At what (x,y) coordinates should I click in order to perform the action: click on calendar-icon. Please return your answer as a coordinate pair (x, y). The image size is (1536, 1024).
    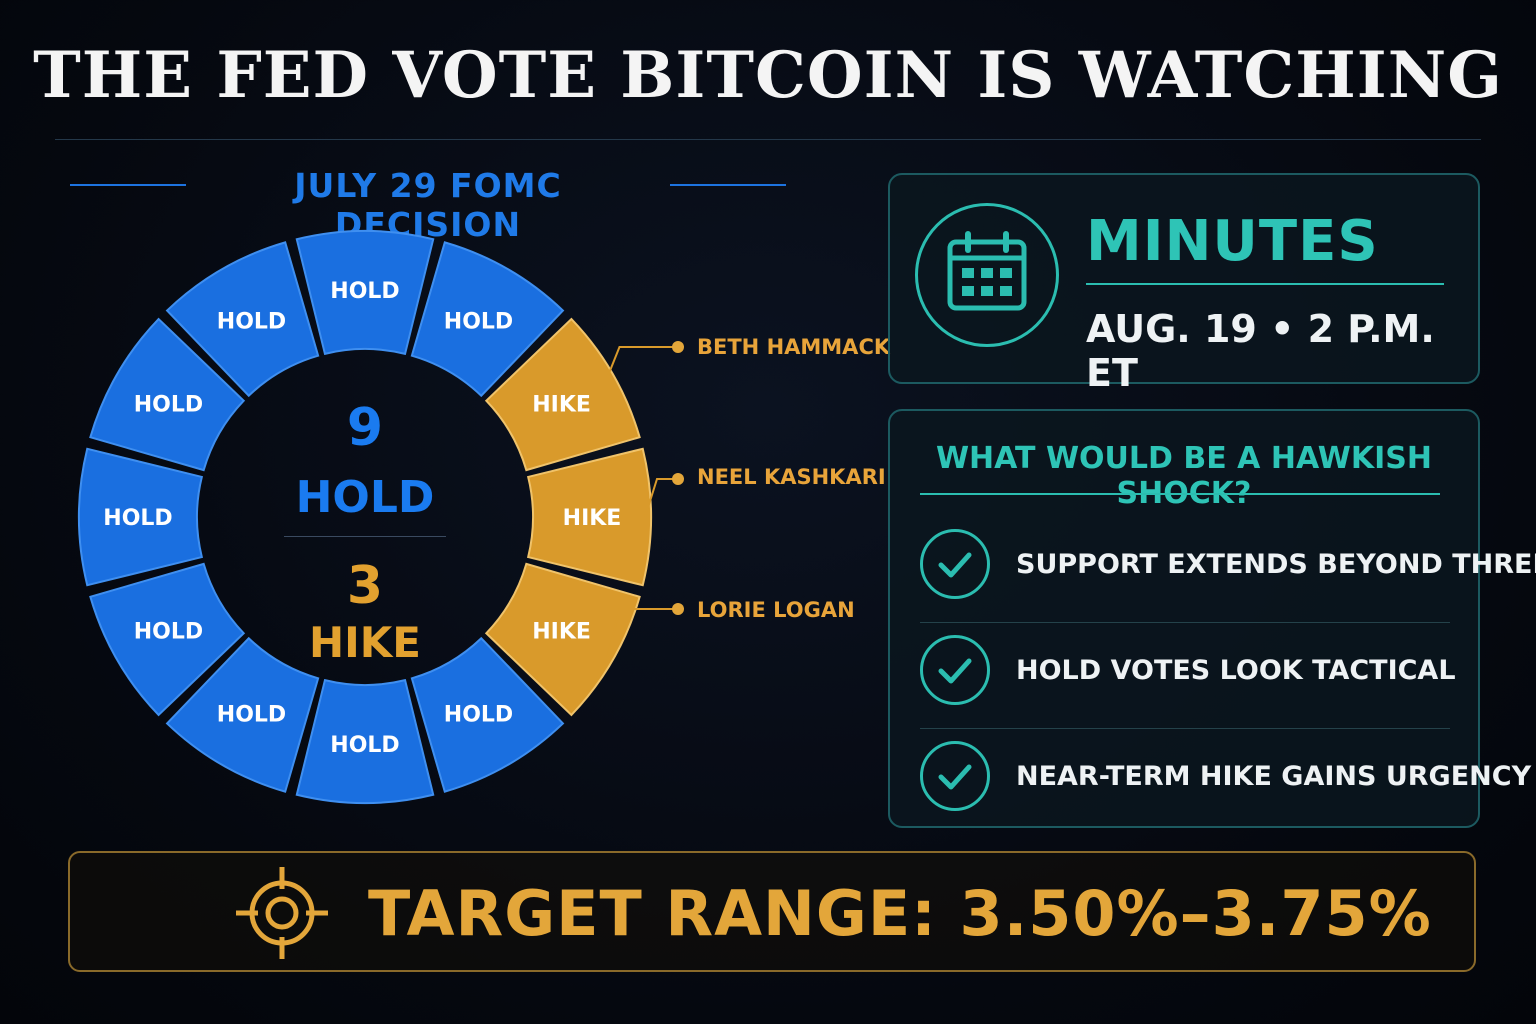
    Looking at the image, I should click on (987, 275).